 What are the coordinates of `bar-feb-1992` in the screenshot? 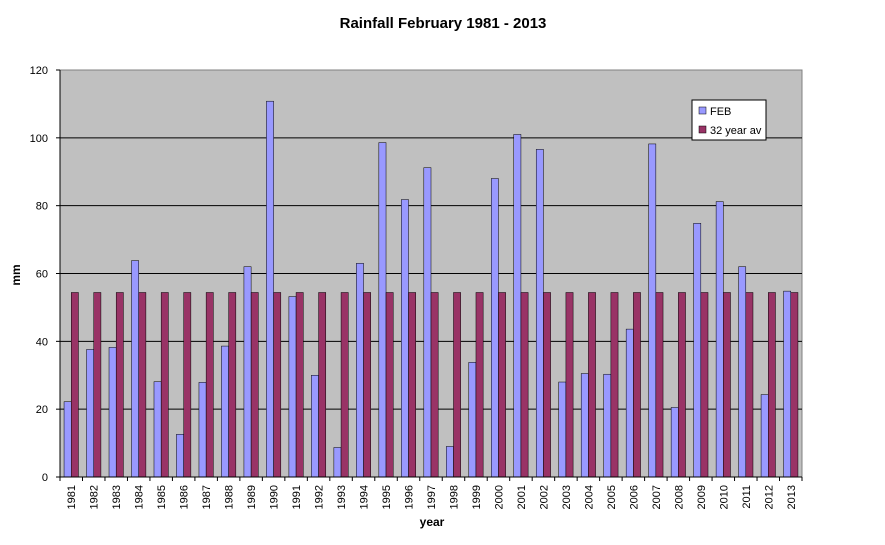 It's located at (315, 426).